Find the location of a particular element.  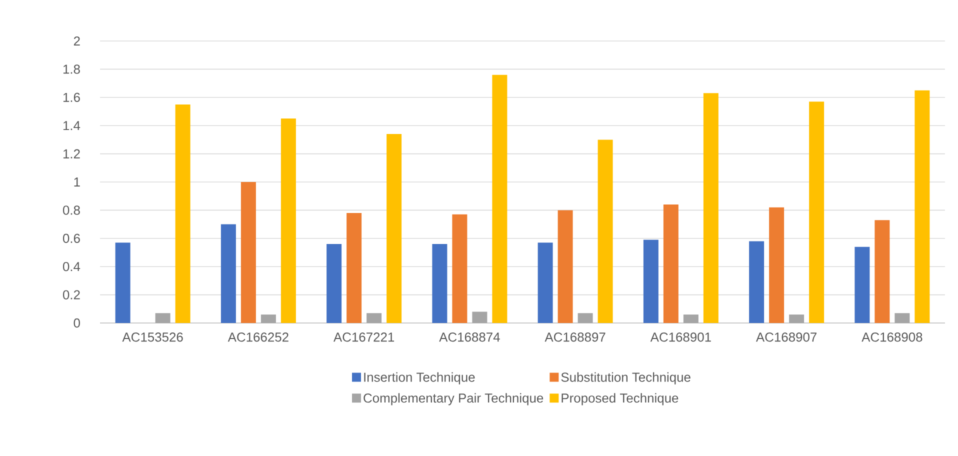

y-tick-label: 1 is located at coordinates (77, 182).